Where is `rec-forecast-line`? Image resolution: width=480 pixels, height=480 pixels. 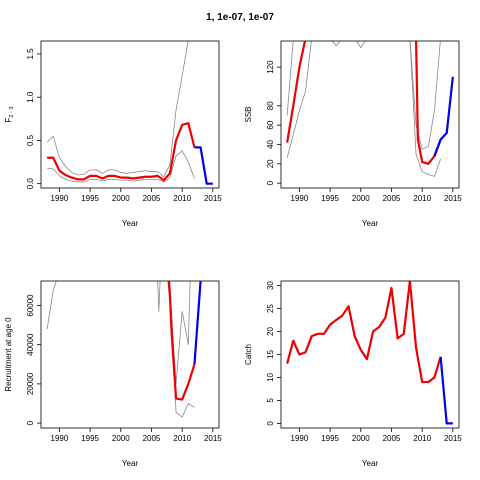
rec-forecast-line is located at coordinates (197, 323).